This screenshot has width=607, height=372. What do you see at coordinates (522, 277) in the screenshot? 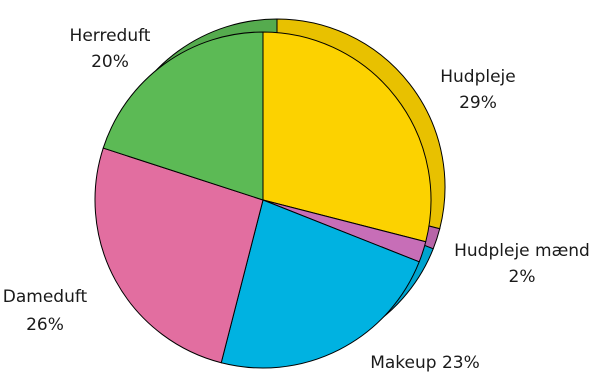
I see `label-hudpleje-maend-percent: 2%` at bounding box center [522, 277].